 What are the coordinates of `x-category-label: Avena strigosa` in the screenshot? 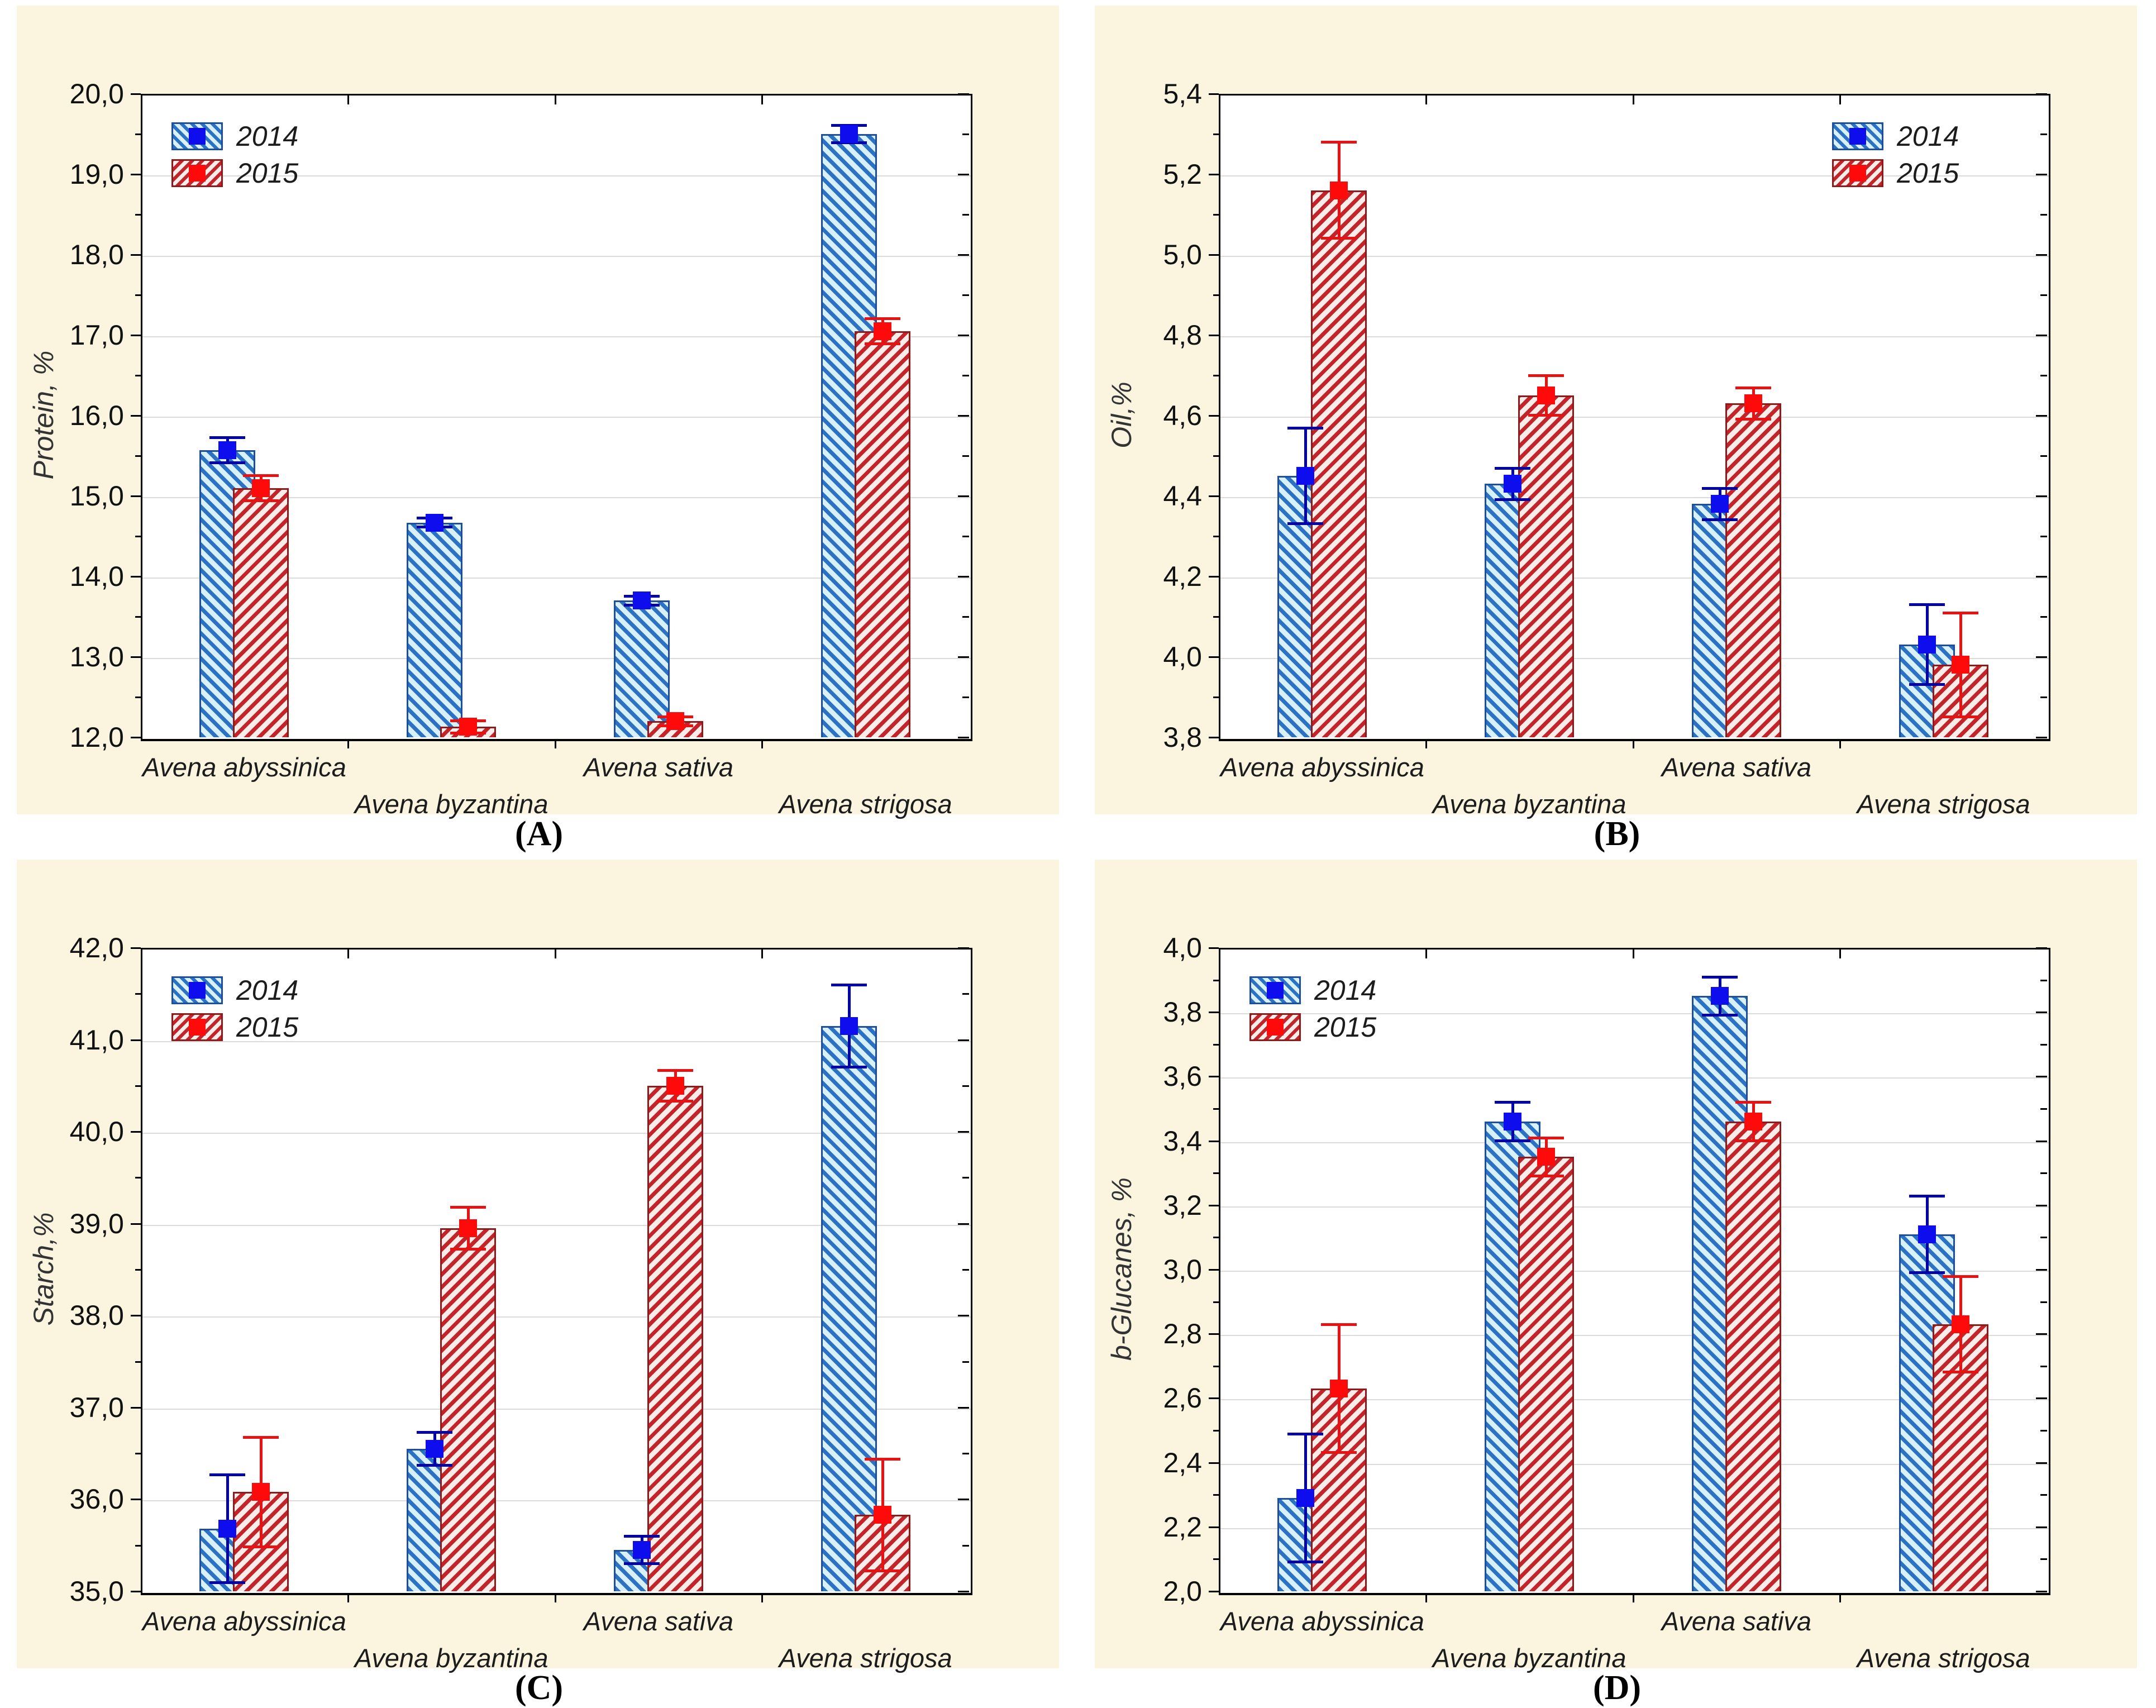 It's located at (1944, 804).